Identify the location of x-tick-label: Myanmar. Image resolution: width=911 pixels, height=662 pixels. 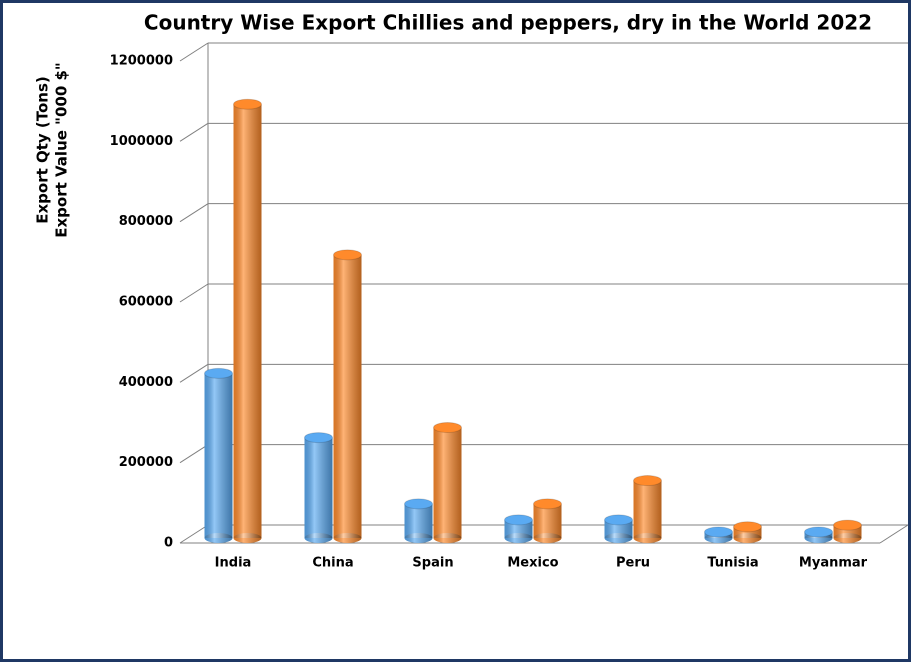
(833, 563).